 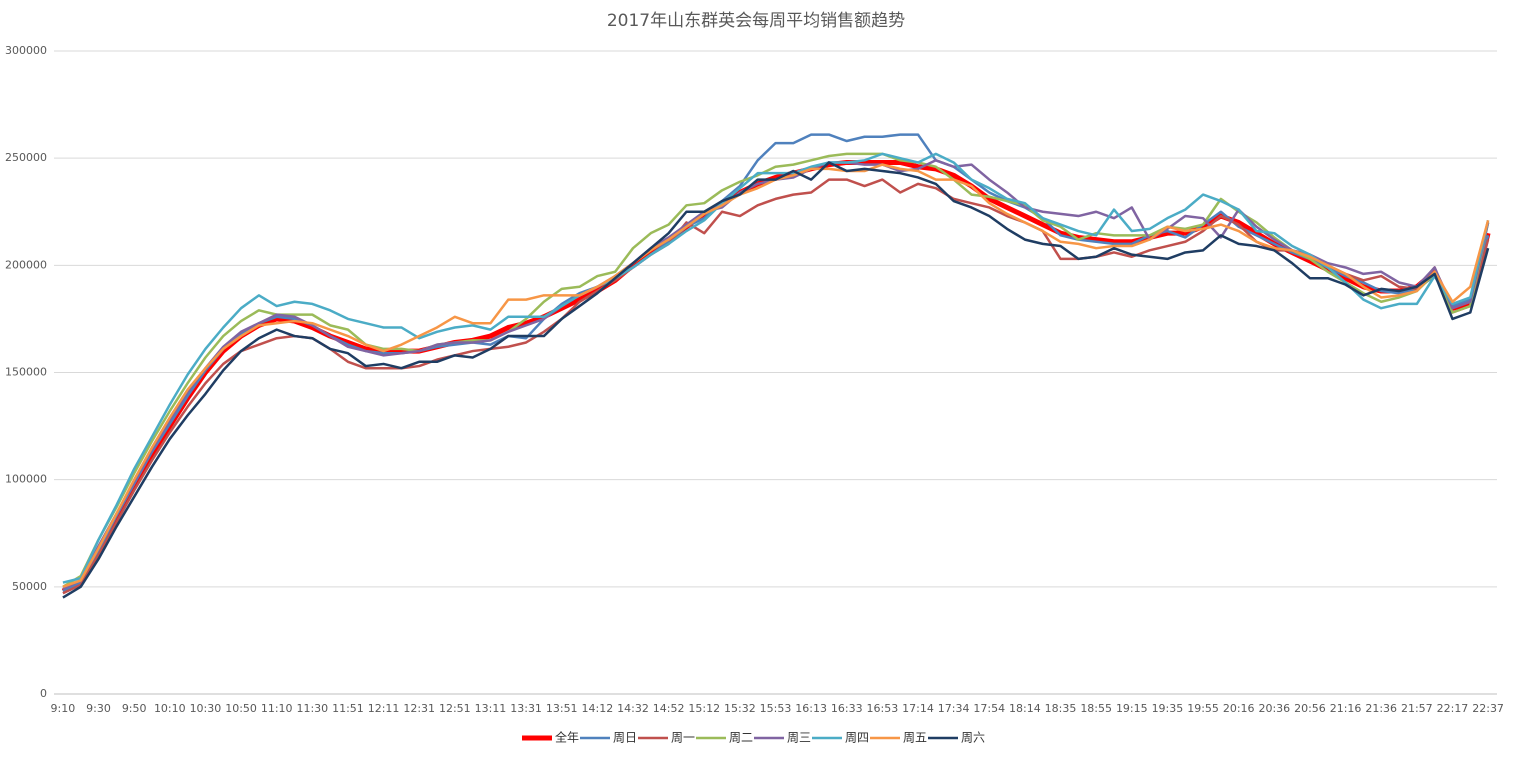 I want to click on x-tick-label: 18:14, so click(x=1025, y=708).